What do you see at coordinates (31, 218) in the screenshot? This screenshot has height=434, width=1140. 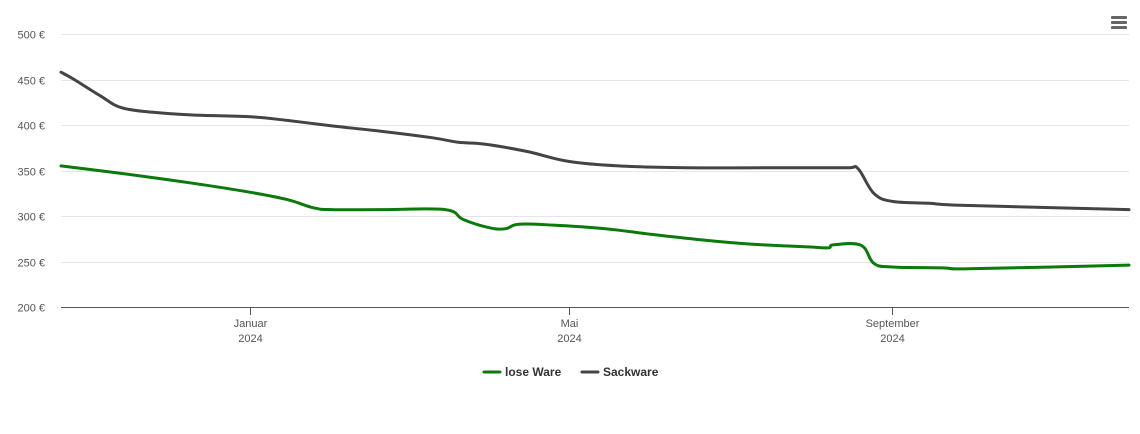 I see `y-tick-label: 300 €` at bounding box center [31, 218].